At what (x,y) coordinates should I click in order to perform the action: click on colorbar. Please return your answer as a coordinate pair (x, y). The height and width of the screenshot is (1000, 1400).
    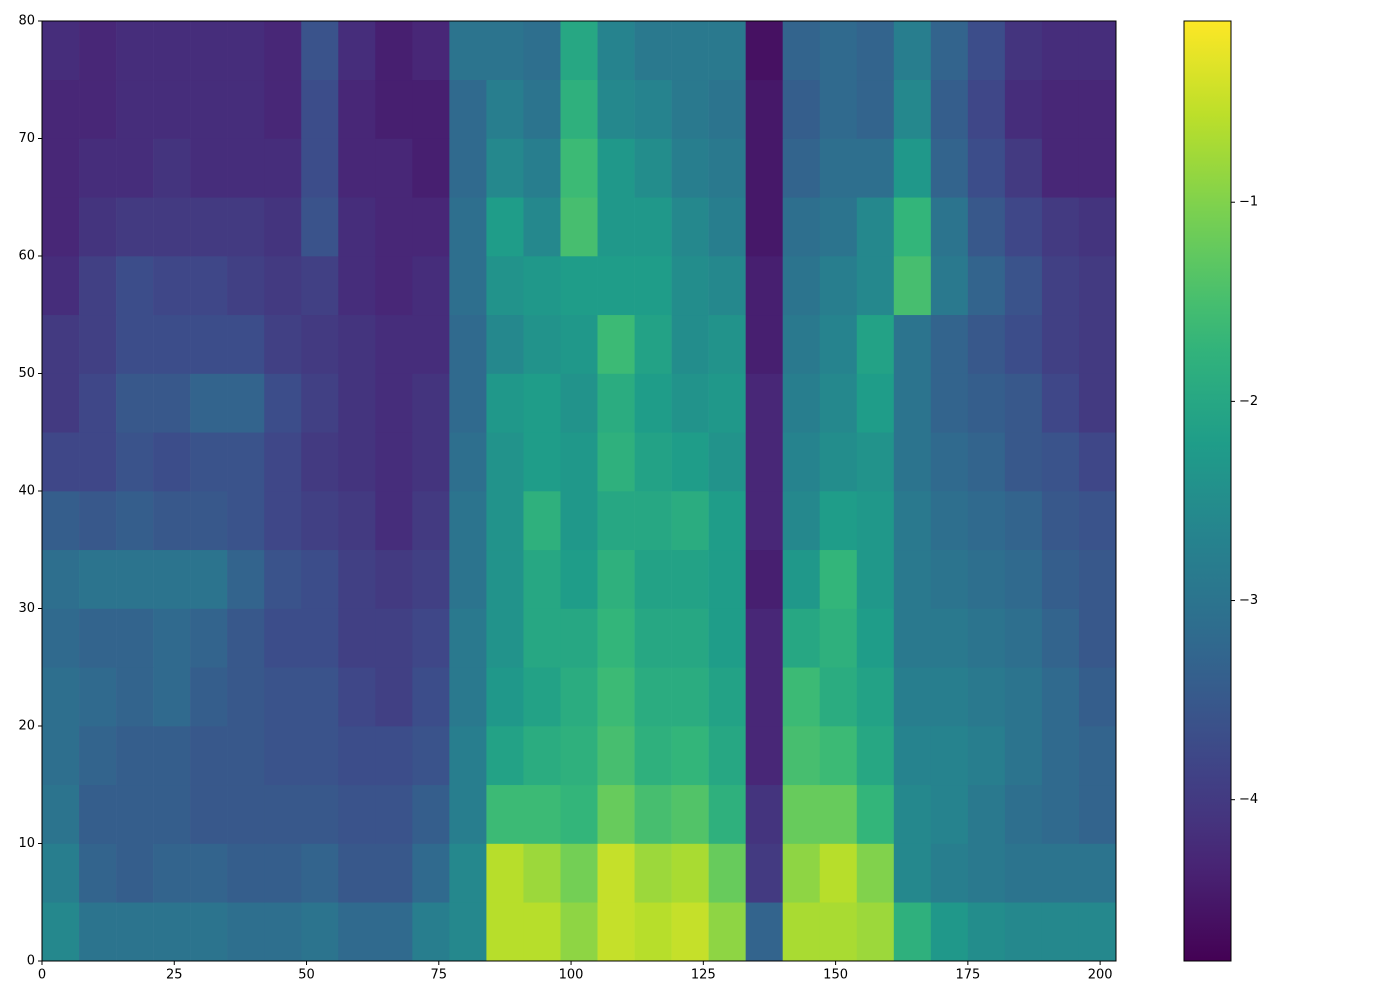
    Looking at the image, I should click on (1207, 491).